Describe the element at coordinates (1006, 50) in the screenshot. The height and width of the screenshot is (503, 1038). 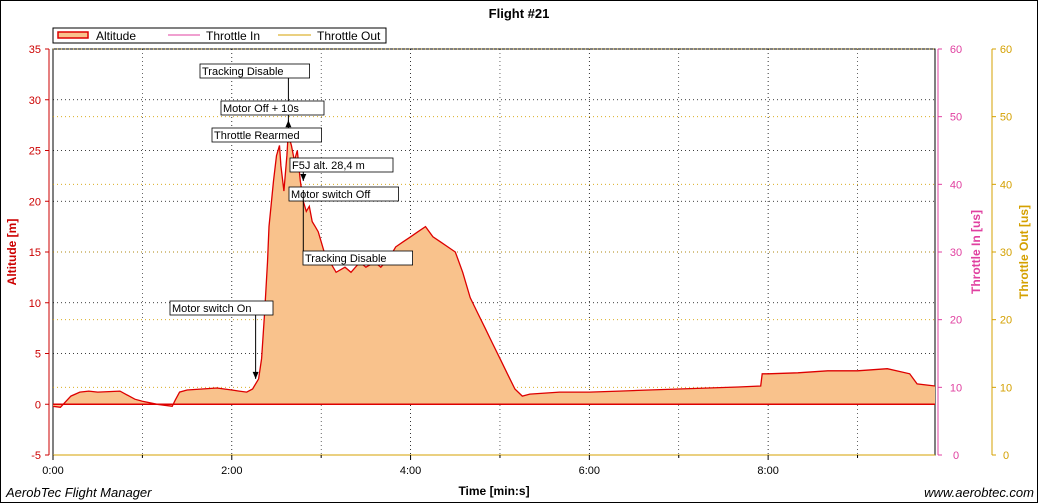
I see `y-right2-tick-label: 60` at that location.